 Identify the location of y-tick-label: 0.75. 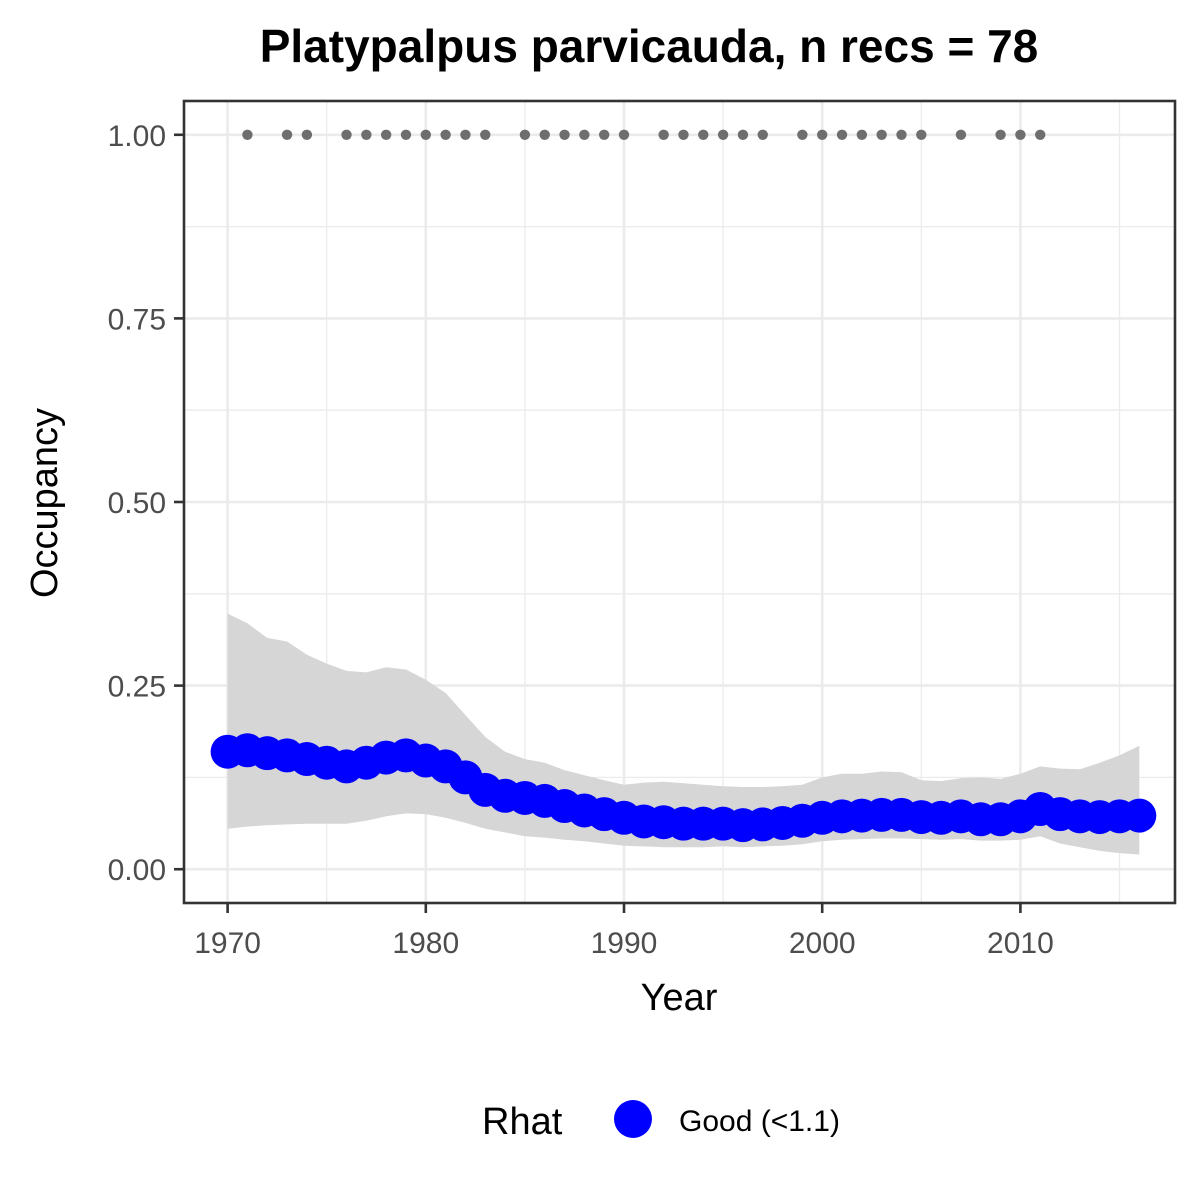
(137, 319).